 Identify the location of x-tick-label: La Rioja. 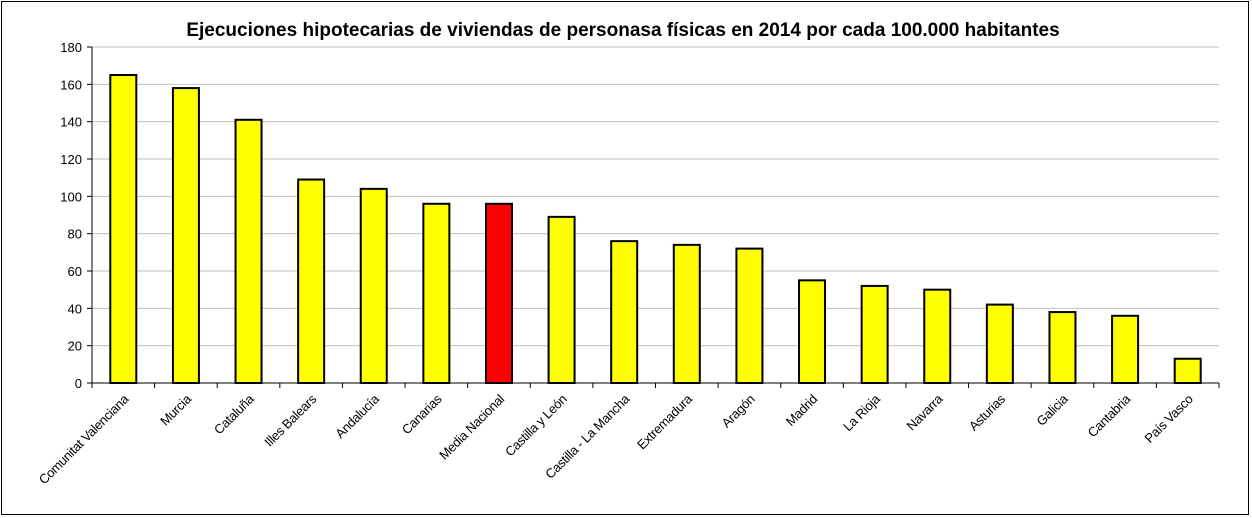
(861, 412).